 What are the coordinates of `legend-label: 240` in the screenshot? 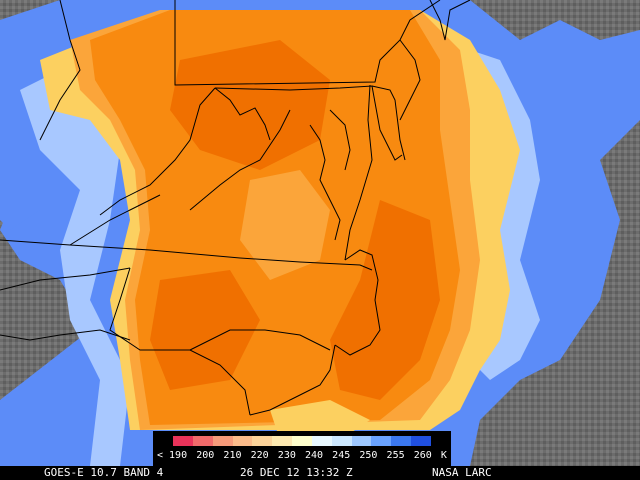 It's located at (314, 455).